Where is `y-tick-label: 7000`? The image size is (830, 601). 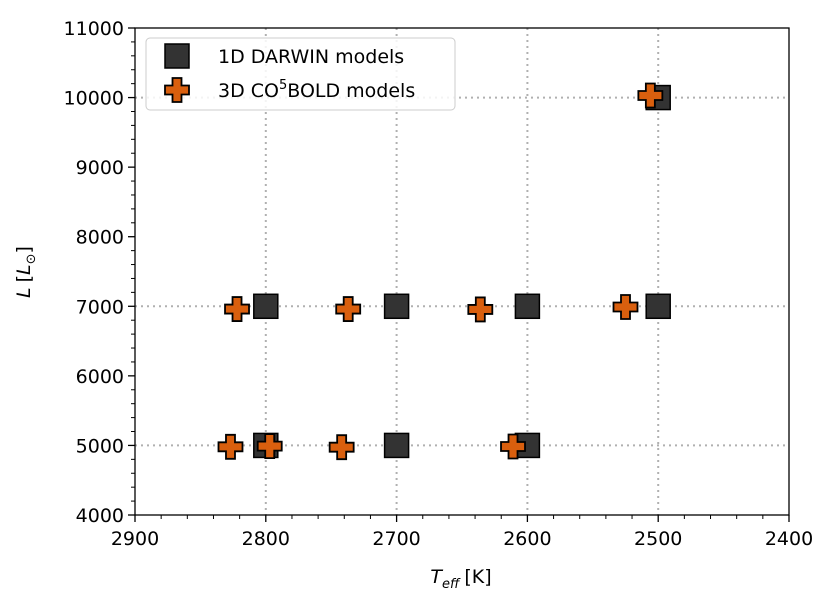 y-tick-label: 7000 is located at coordinates (100, 307).